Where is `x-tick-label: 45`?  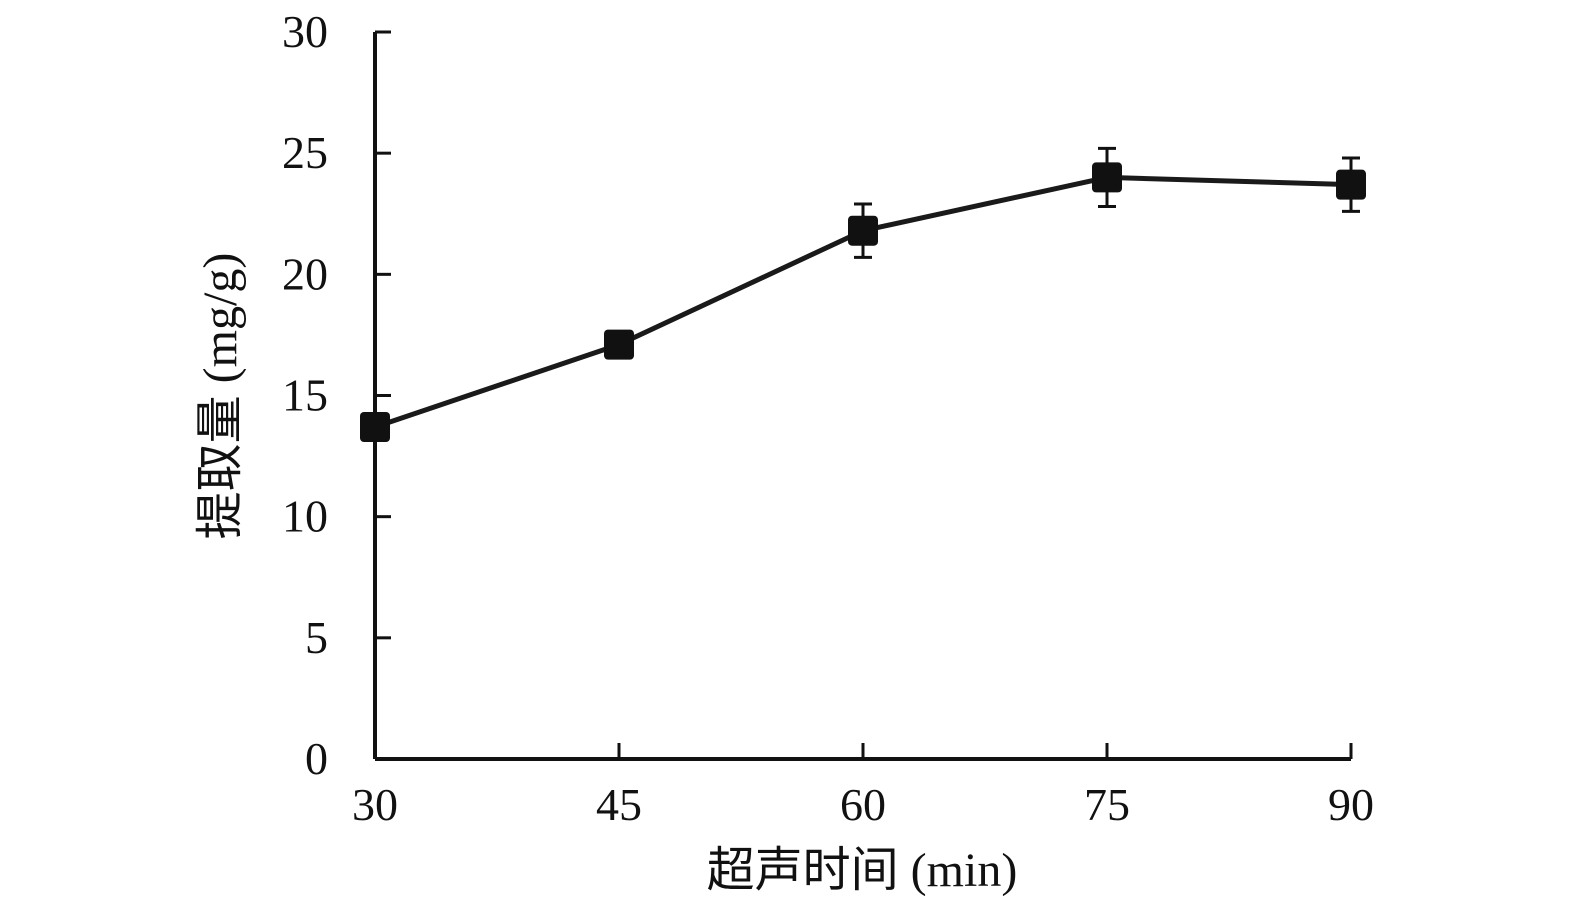
x-tick-label: 45 is located at coordinates (619, 804).